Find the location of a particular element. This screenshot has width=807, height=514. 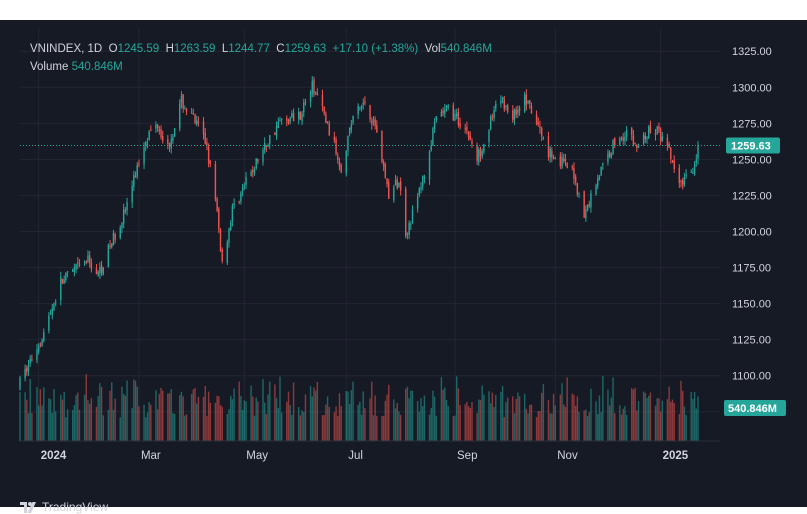

volume-value: 540.846M is located at coordinates (97, 67).